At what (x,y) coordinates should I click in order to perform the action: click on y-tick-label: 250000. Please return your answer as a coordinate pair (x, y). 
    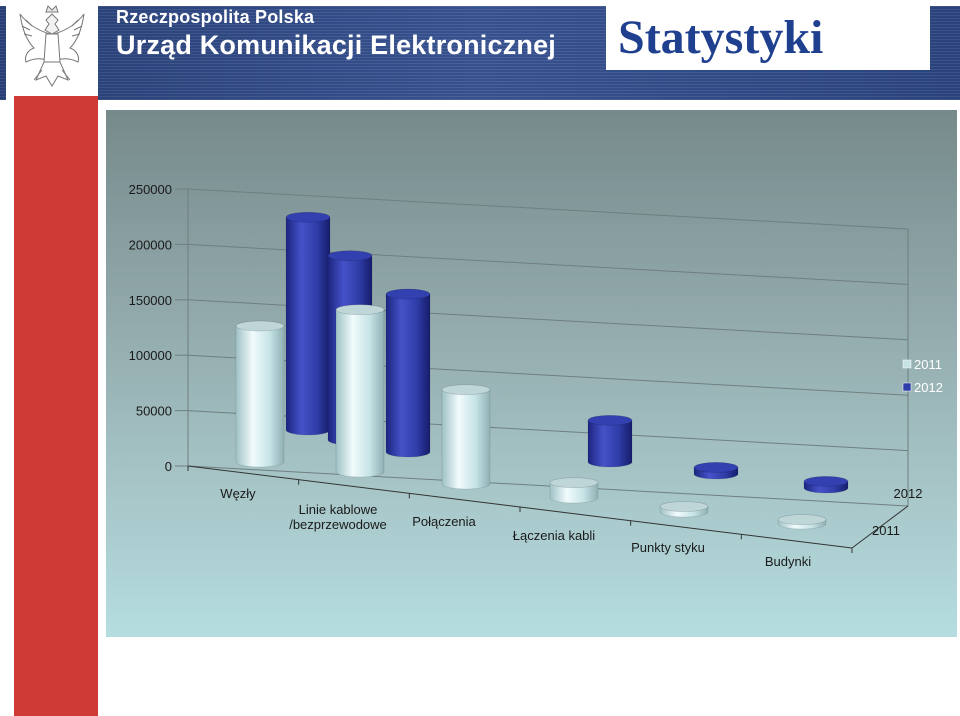
    Looking at the image, I should click on (150, 189).